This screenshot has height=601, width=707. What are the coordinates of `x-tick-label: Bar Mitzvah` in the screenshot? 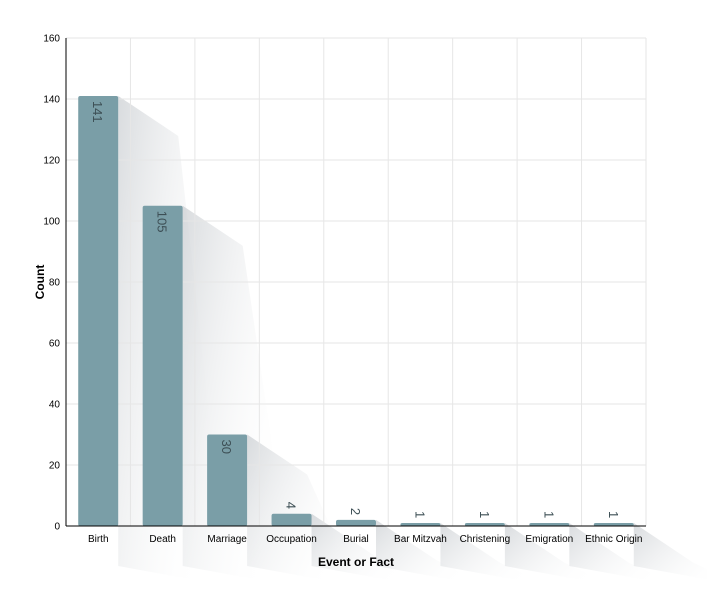 It's located at (420, 539).